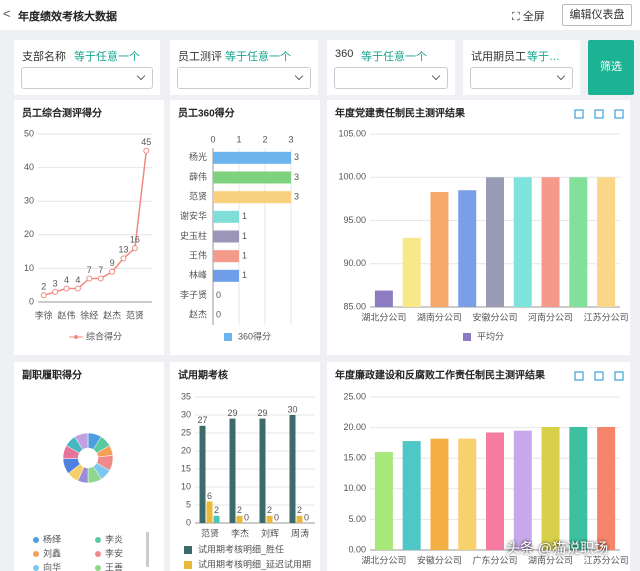  What do you see at coordinates (135, 314) in the screenshot?
I see `x-tick-label: 范贤` at bounding box center [135, 314].